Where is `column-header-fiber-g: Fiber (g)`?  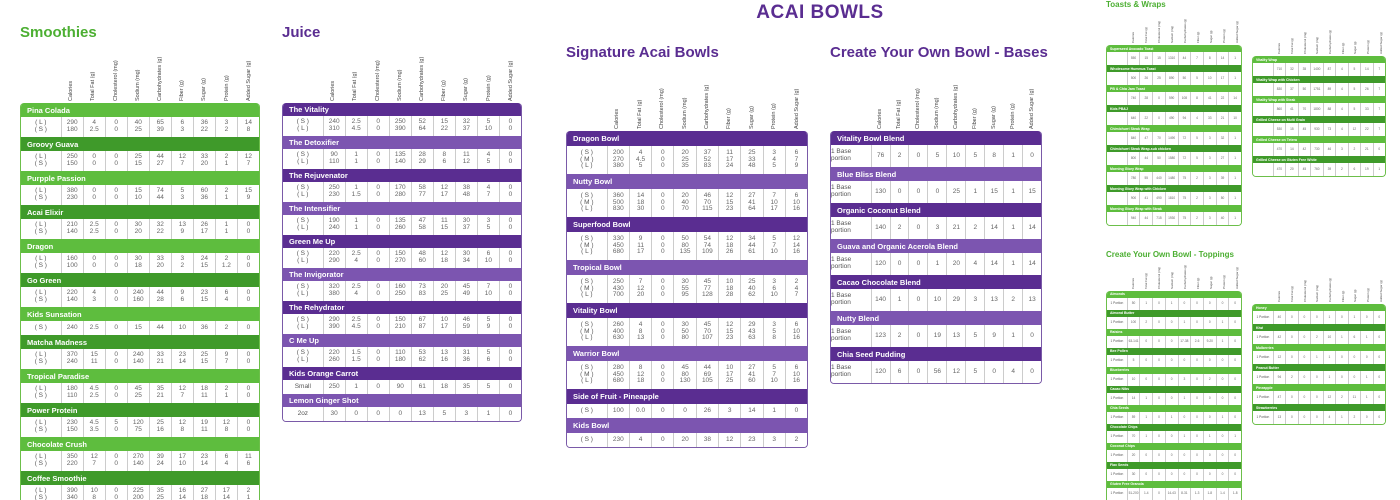
column-header-fiber-g: Fiber (g) is located at coordinates (444, 90).